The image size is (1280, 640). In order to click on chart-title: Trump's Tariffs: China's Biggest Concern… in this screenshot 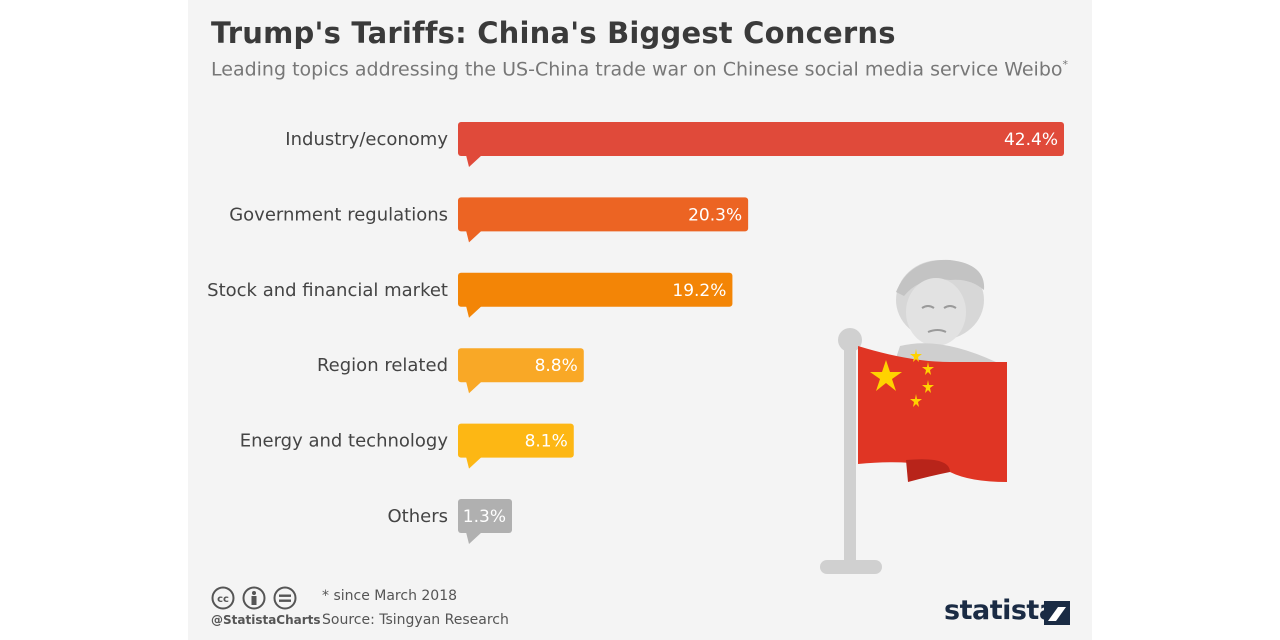, I will do `click(553, 33)`.